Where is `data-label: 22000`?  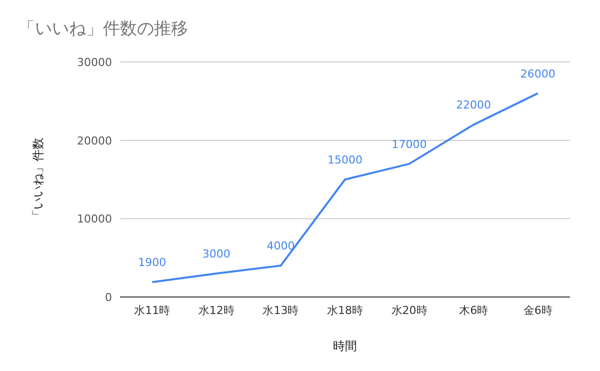
data-label: 22000 is located at coordinates (474, 105).